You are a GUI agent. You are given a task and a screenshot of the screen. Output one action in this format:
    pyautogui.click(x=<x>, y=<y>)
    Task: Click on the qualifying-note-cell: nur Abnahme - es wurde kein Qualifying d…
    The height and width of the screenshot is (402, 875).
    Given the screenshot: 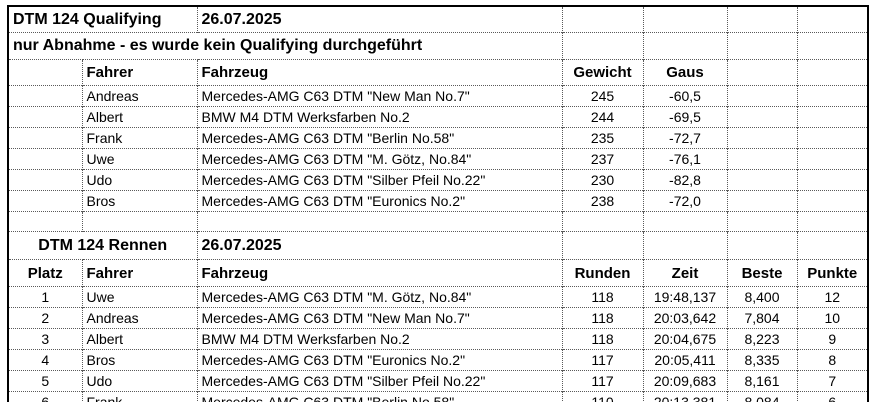 What is the action you would take?
    pyautogui.click(x=285, y=46)
    